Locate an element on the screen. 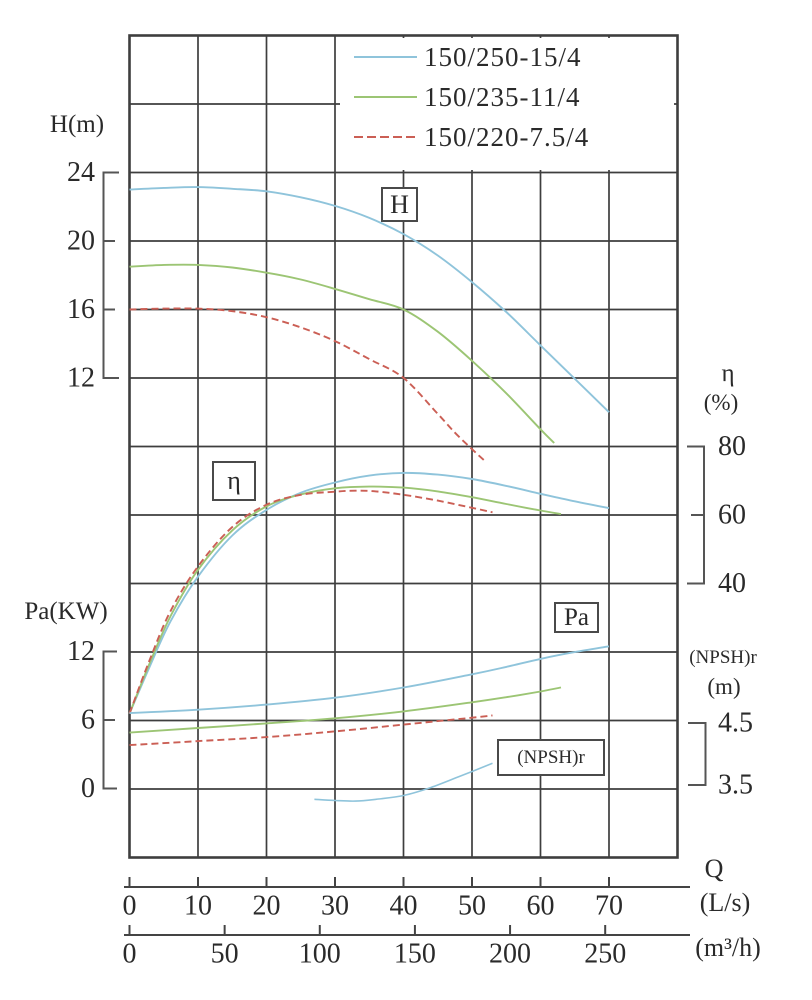 This screenshot has height=1000, width=812. efficiency-curve-label: η is located at coordinates (234, 480).